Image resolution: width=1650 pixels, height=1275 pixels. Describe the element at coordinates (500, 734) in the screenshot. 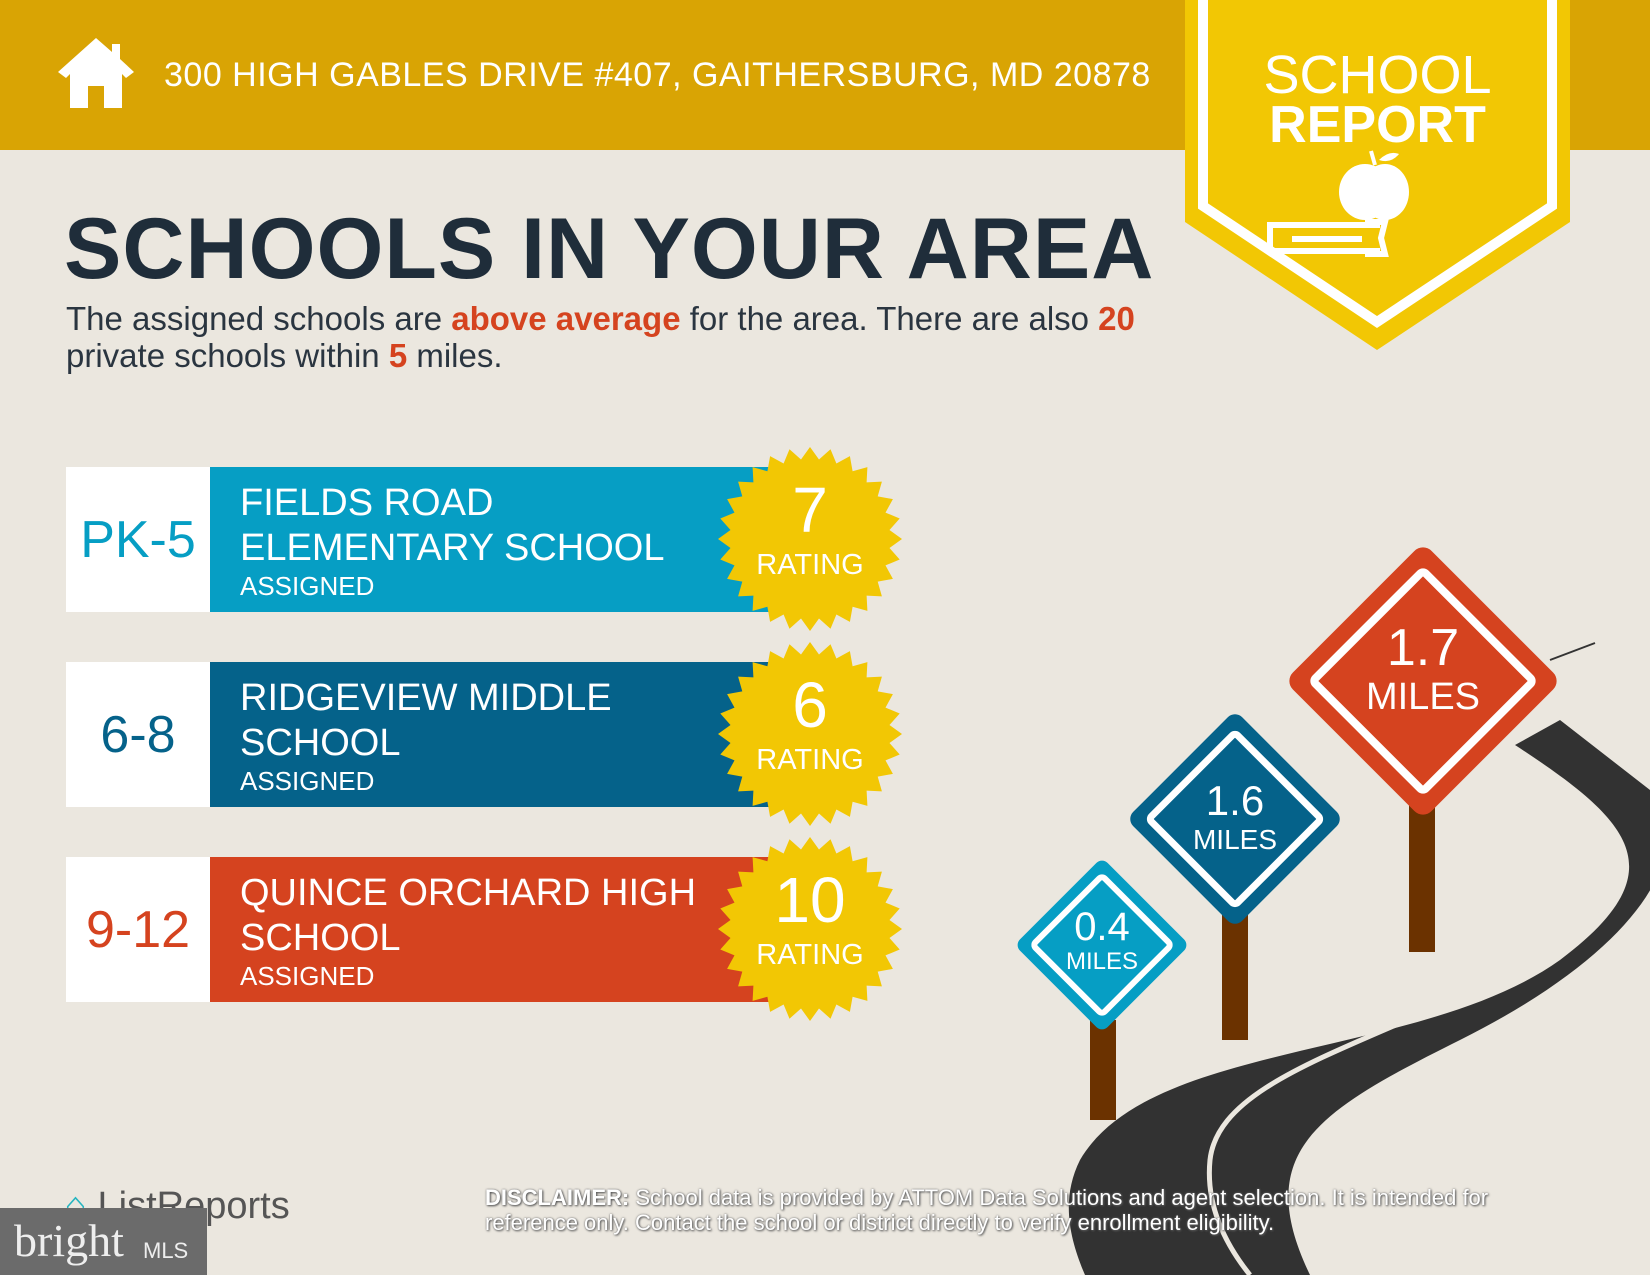

I see `school-info: RIDGEVIEW MIDDLE SCHOOL ASSIGNED` at that location.